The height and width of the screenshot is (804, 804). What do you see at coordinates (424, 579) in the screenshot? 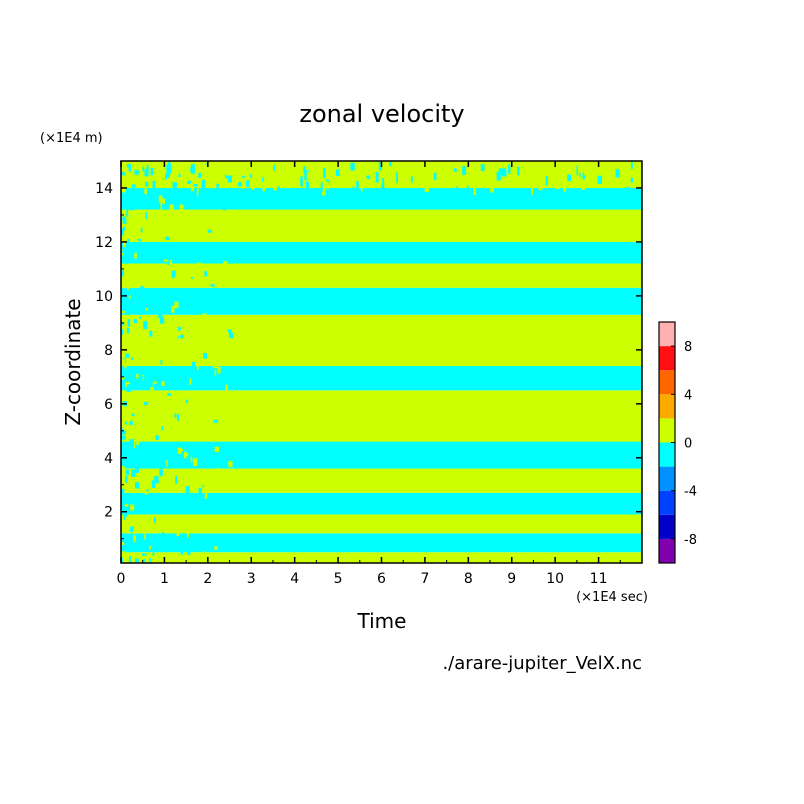
I see `x-tick-label: 7` at bounding box center [424, 579].